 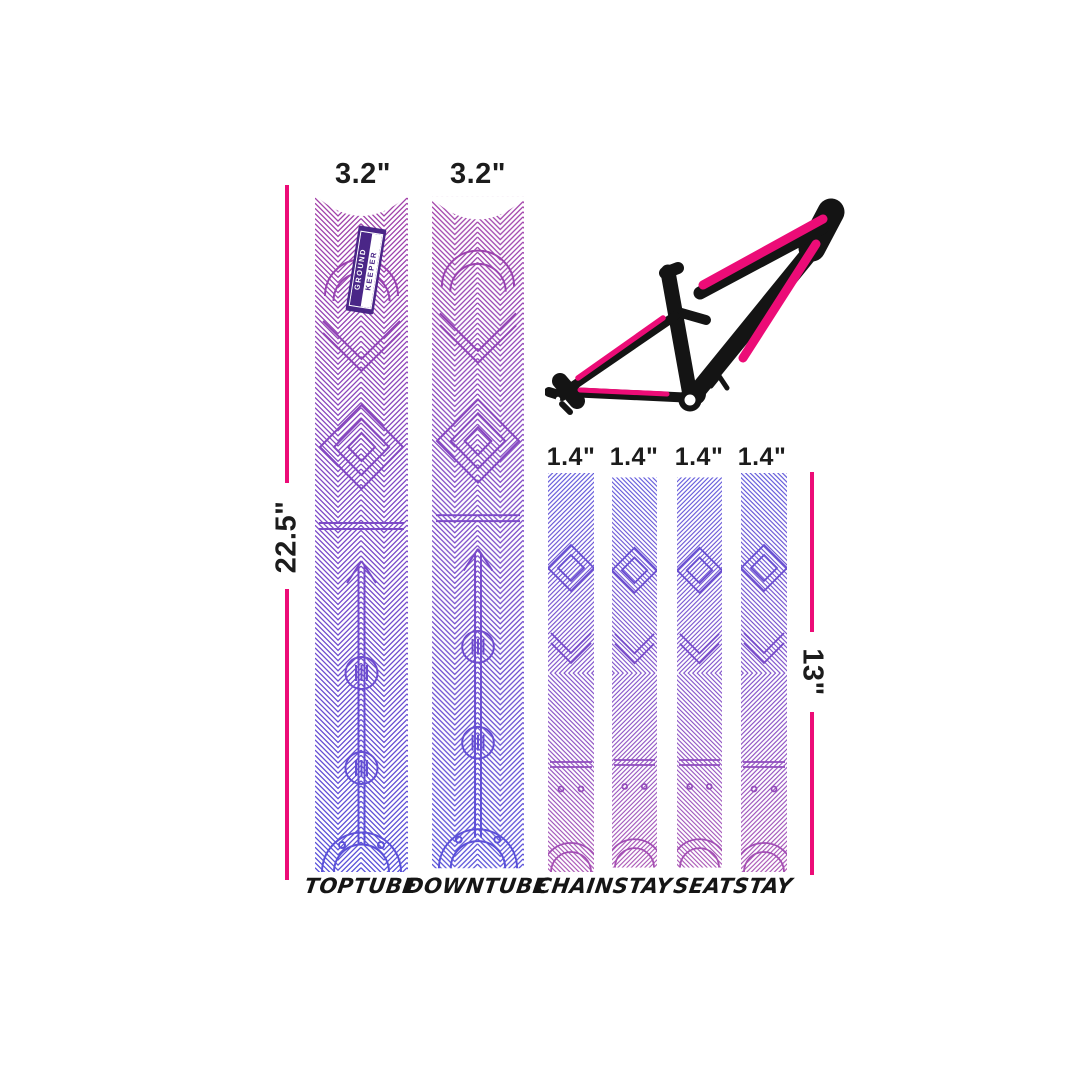 I want to click on chainstay-width-label-2: 1.4", so click(x=634, y=457).